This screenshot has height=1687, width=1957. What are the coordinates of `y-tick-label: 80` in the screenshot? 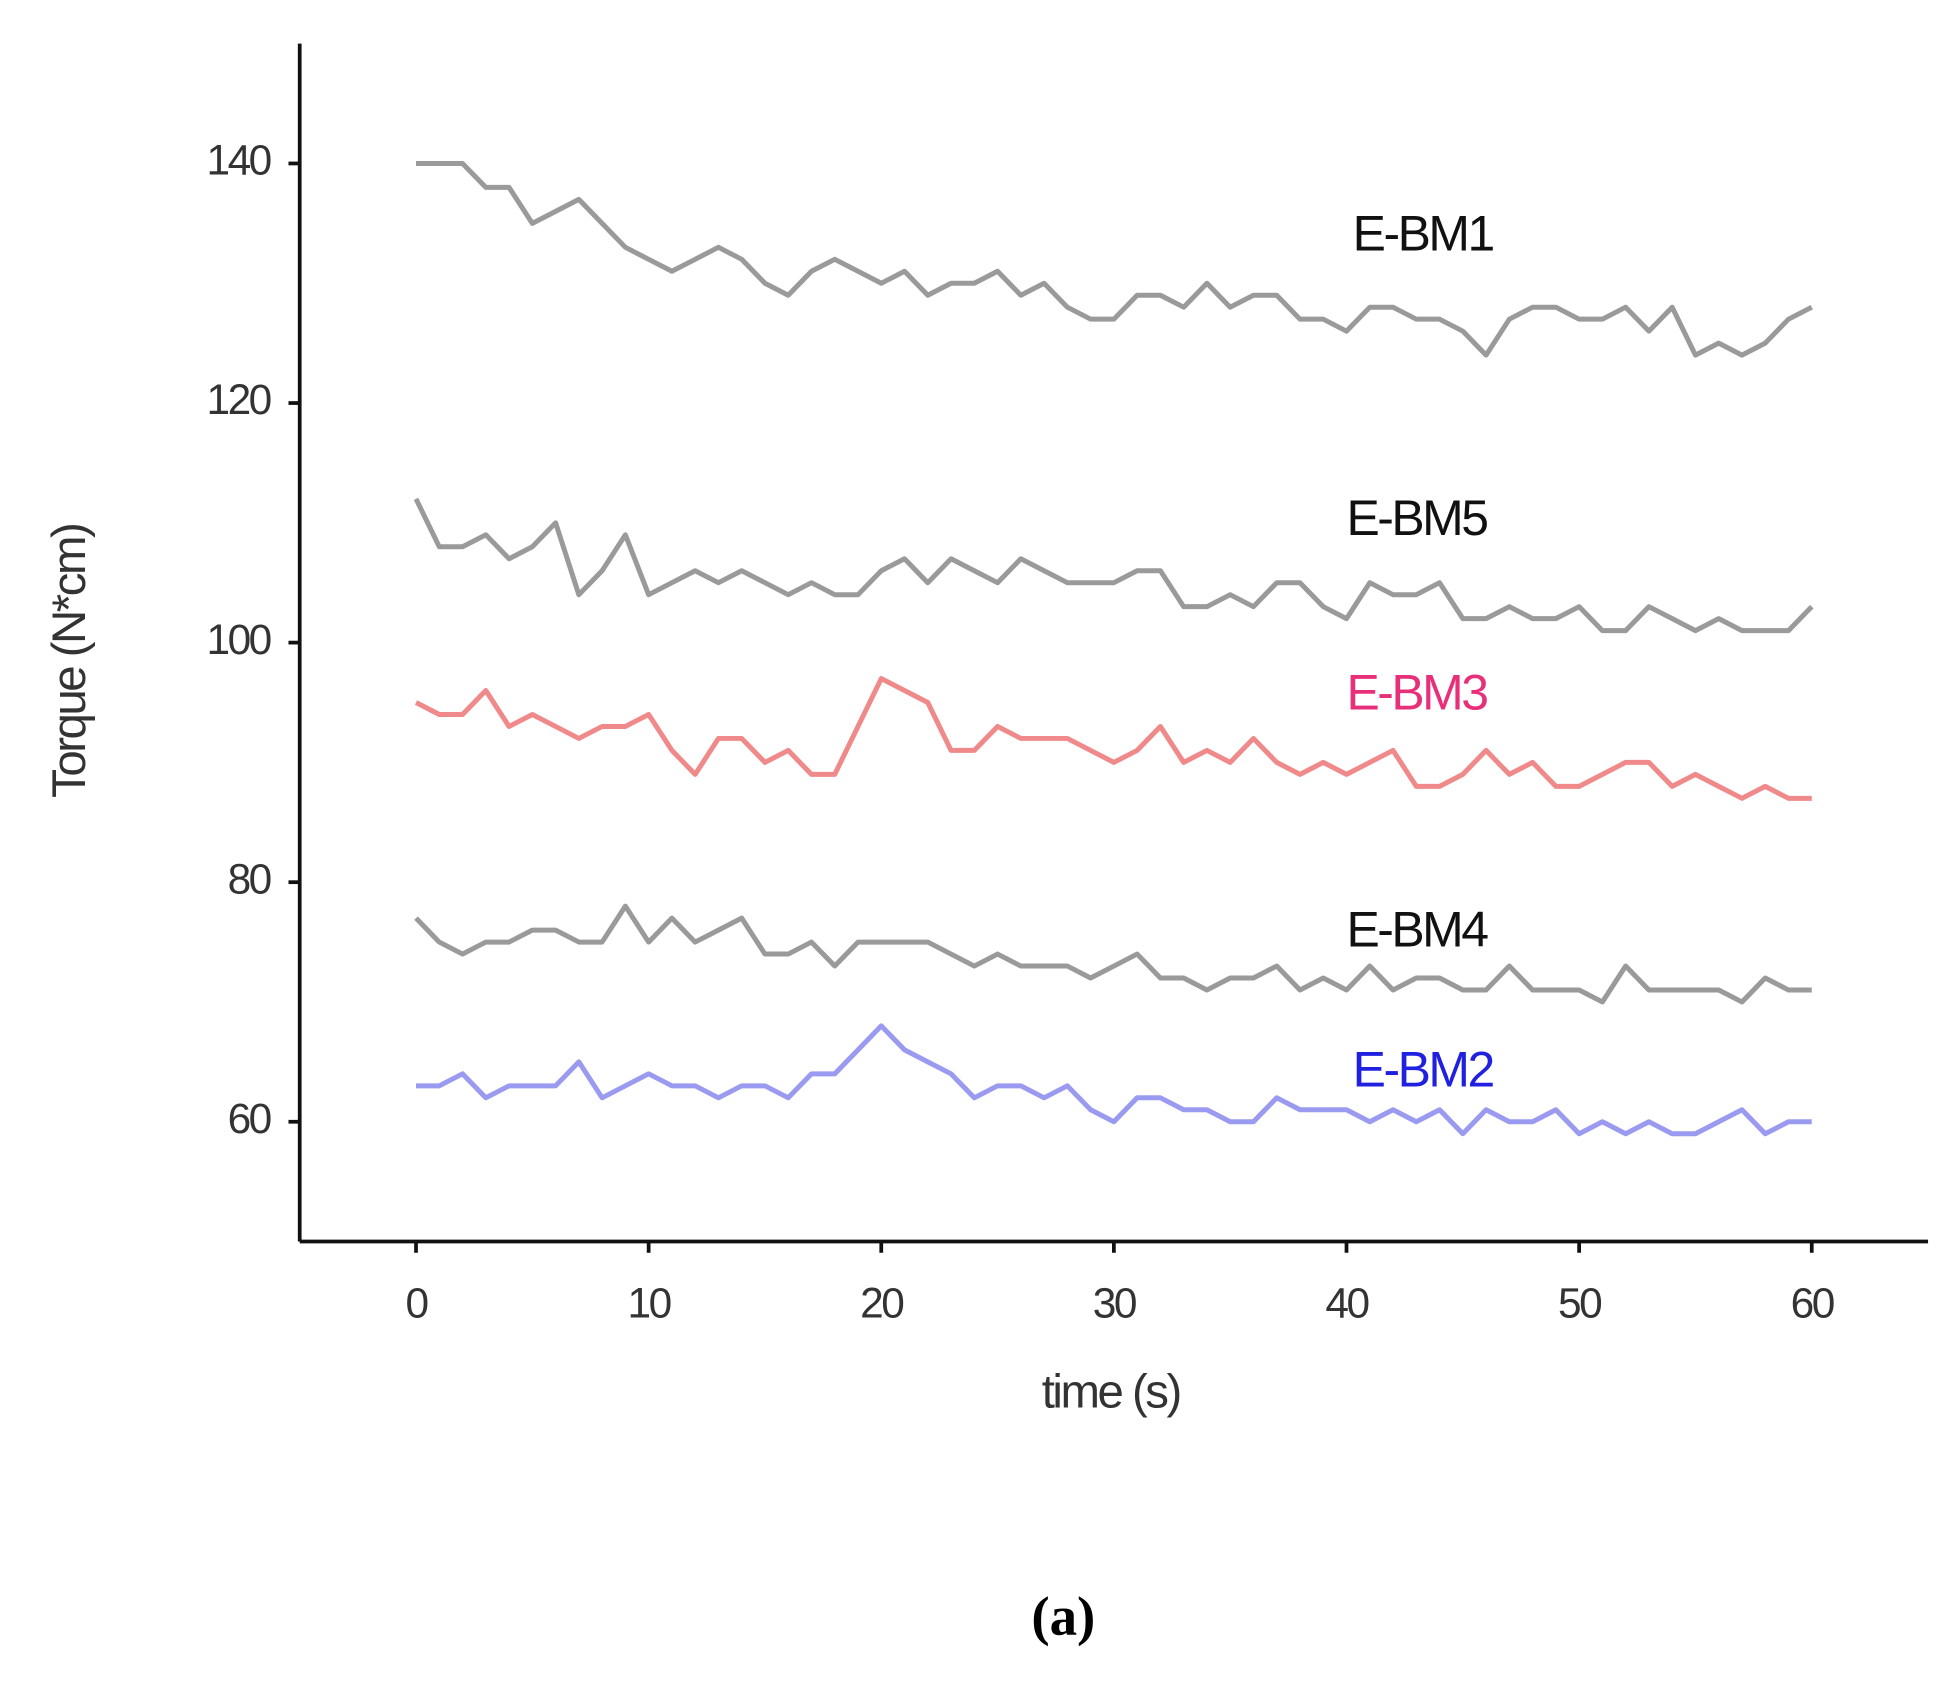 It's located at (249, 878).